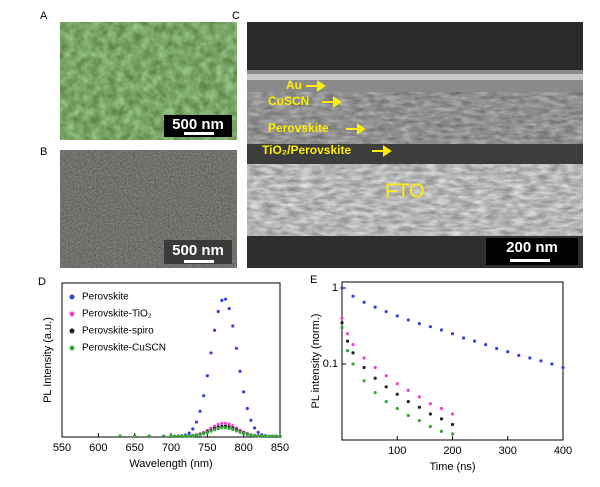 This screenshot has width=600, height=487. I want to click on legend-label: Perovskite-TiO₂, so click(117, 314).